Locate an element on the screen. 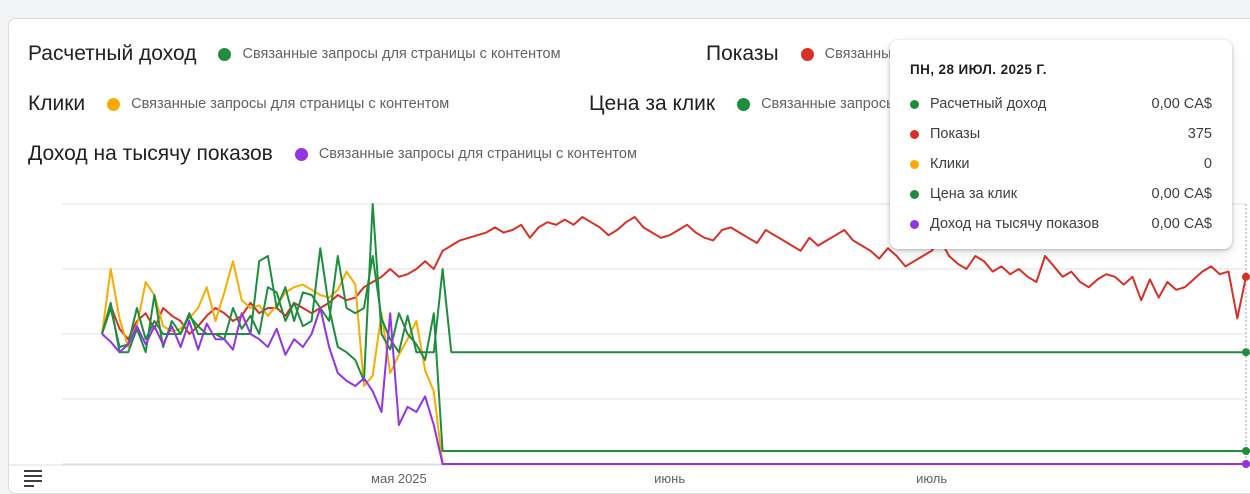  x-tick-label: мая 2025 is located at coordinates (399, 478).